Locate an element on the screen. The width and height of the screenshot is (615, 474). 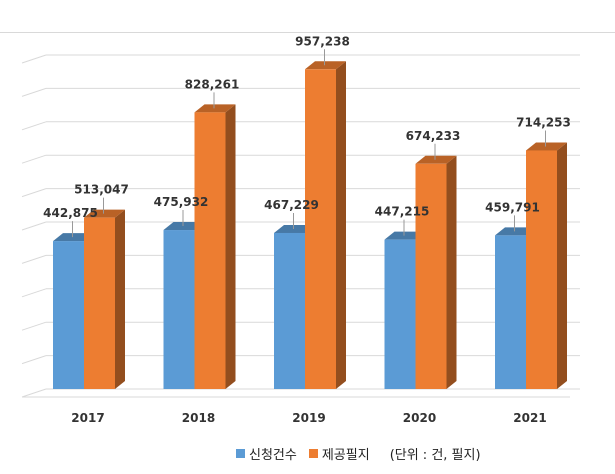
data-label: 467,229 is located at coordinates (291, 205).